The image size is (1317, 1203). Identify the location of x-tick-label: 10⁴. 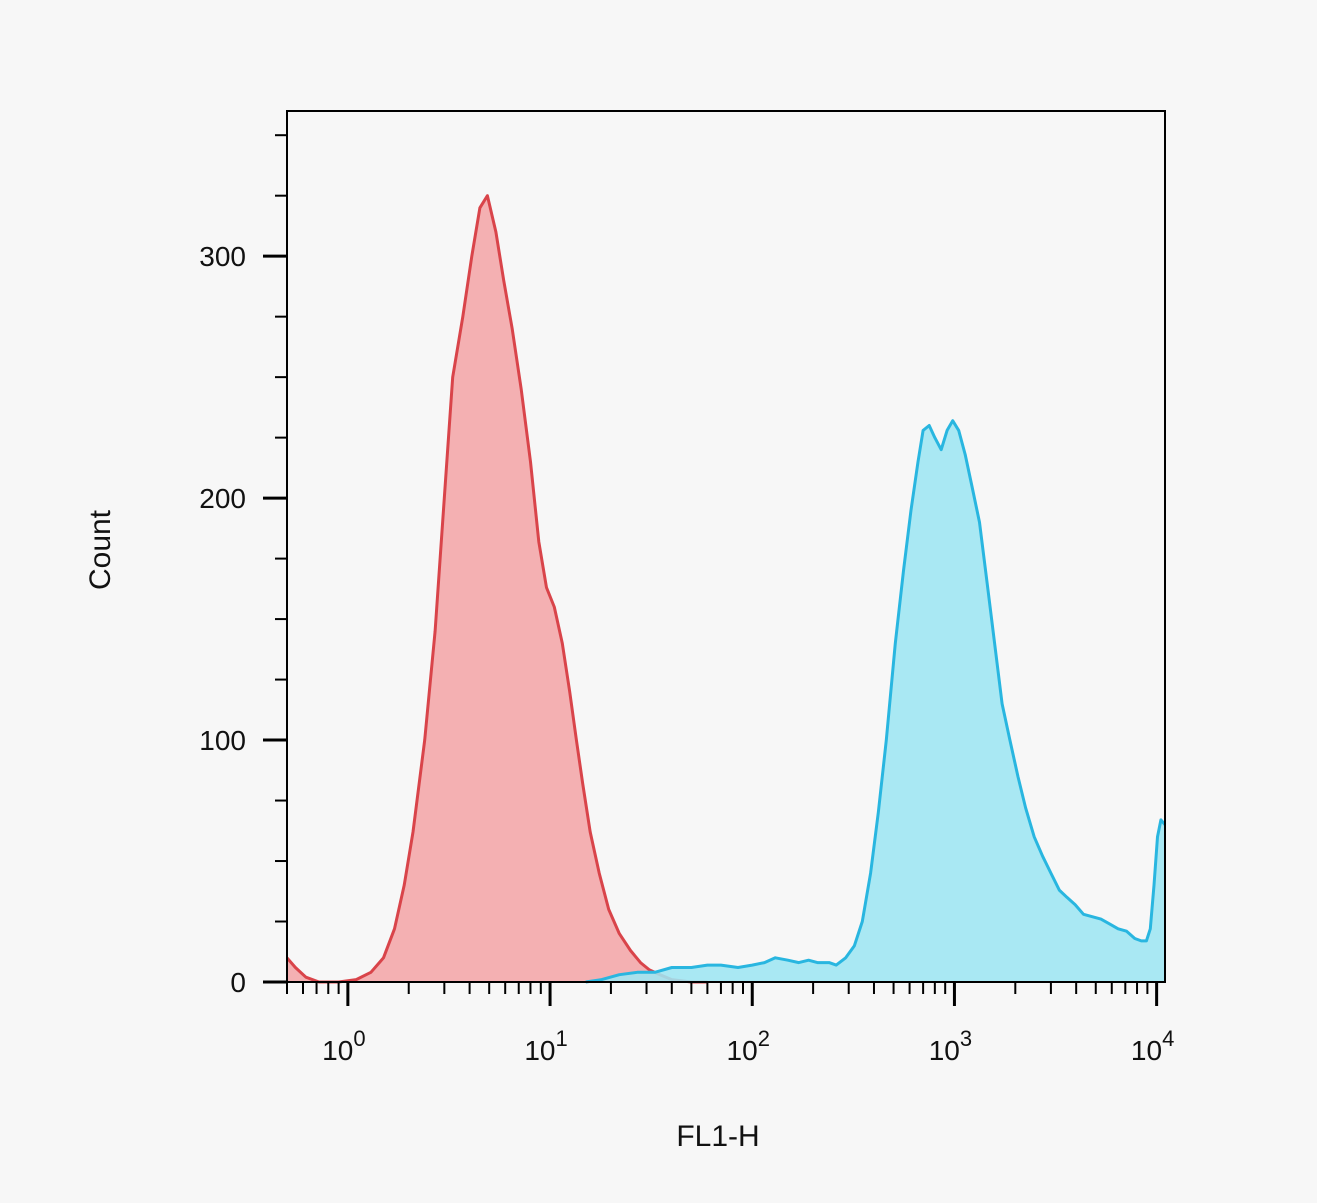
(1152, 1046).